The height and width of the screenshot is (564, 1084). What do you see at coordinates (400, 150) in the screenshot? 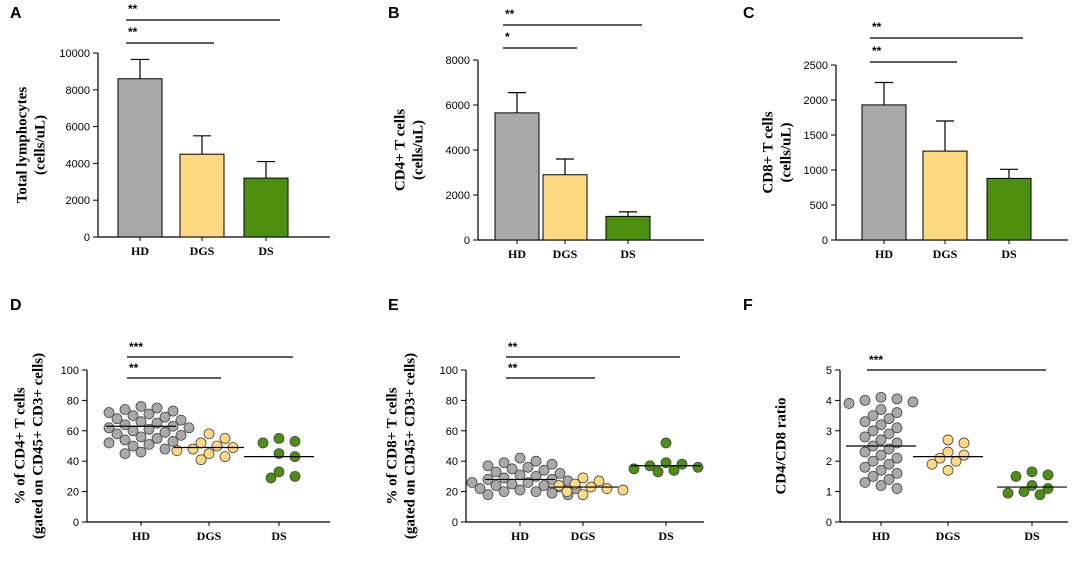
I see `y-axis-title: CD4+ T cells` at bounding box center [400, 150].